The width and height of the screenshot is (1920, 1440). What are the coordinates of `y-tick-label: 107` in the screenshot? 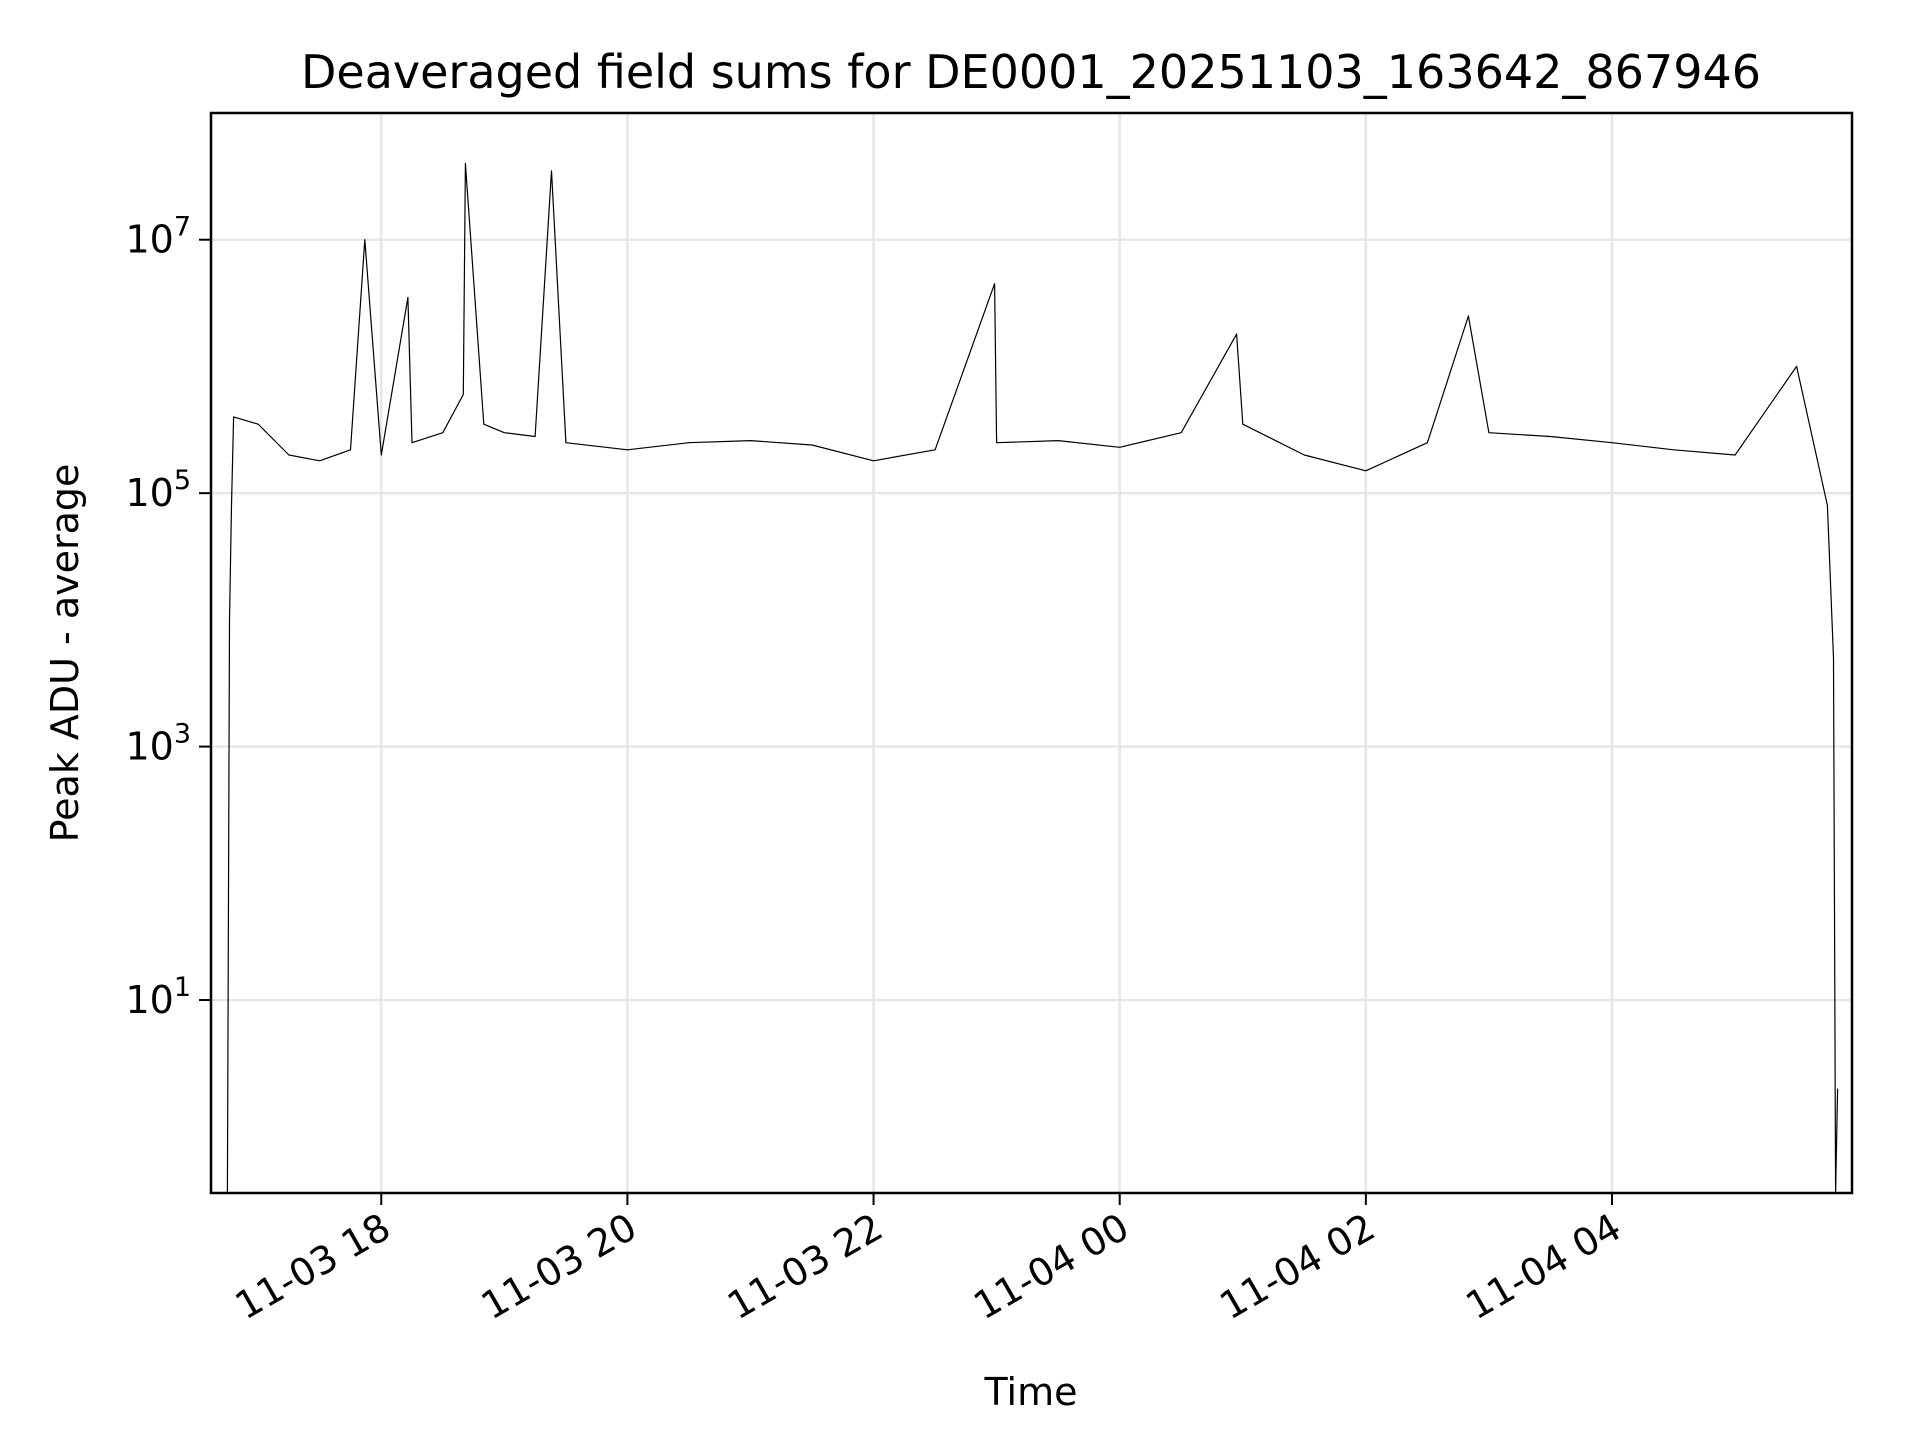 It's located at (158, 237).